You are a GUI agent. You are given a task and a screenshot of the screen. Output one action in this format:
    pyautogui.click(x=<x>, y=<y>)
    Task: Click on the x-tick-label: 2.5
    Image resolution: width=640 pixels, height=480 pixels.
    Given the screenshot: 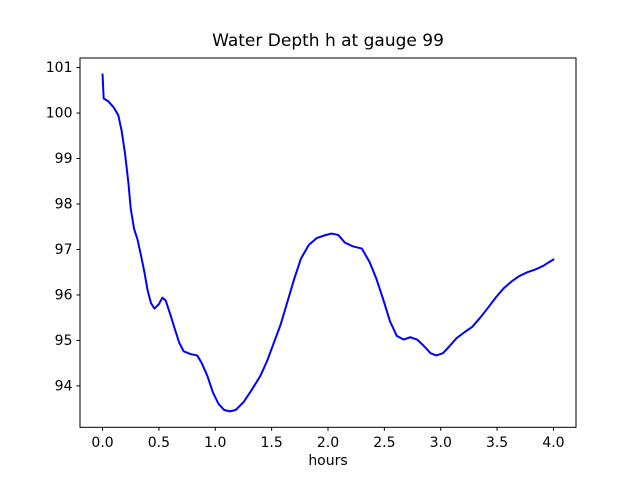 What is the action you would take?
    pyautogui.click(x=384, y=443)
    